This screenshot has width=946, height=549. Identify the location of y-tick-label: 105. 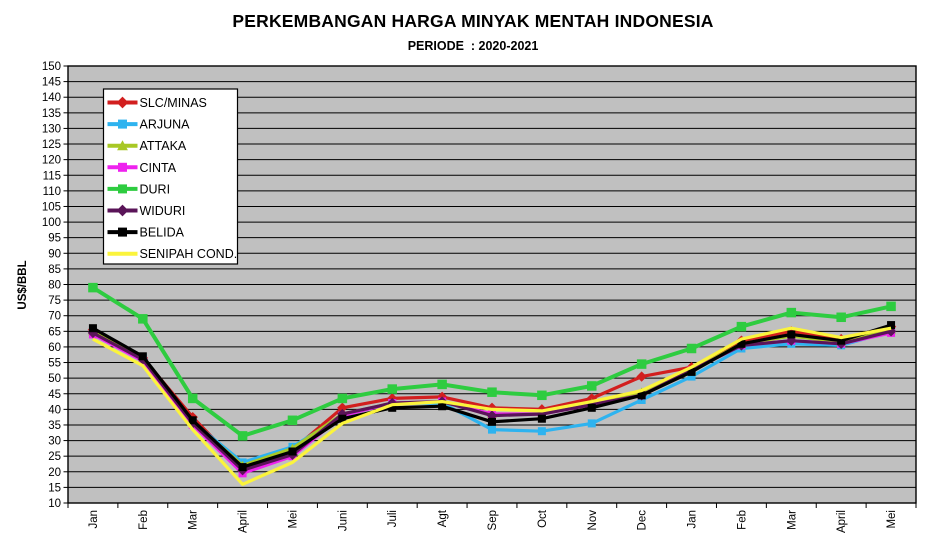
(51, 207).